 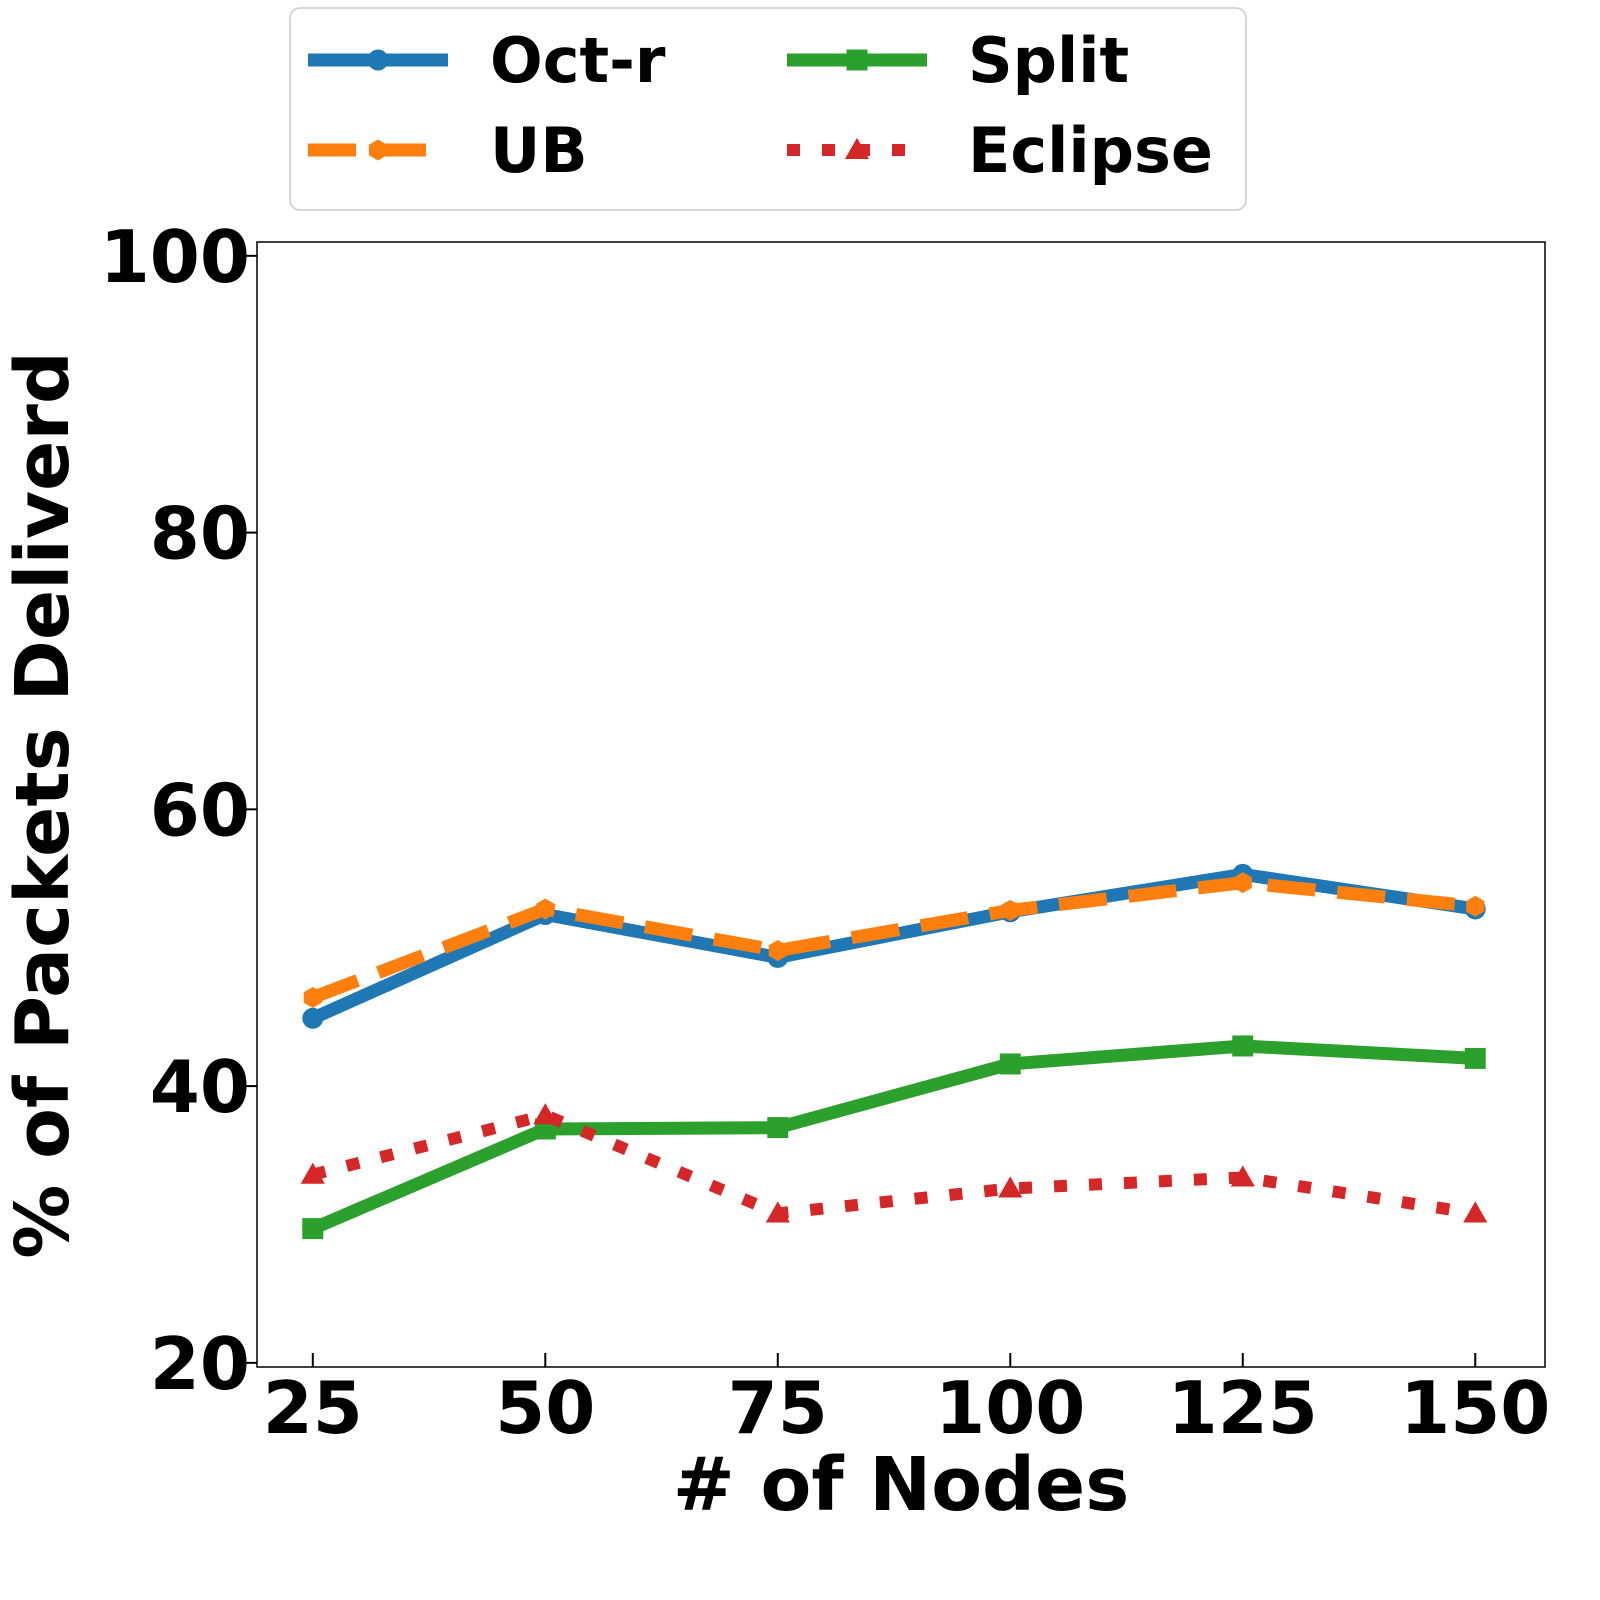 What do you see at coordinates (378, 150) in the screenshot?
I see `legend-marker-ub` at bounding box center [378, 150].